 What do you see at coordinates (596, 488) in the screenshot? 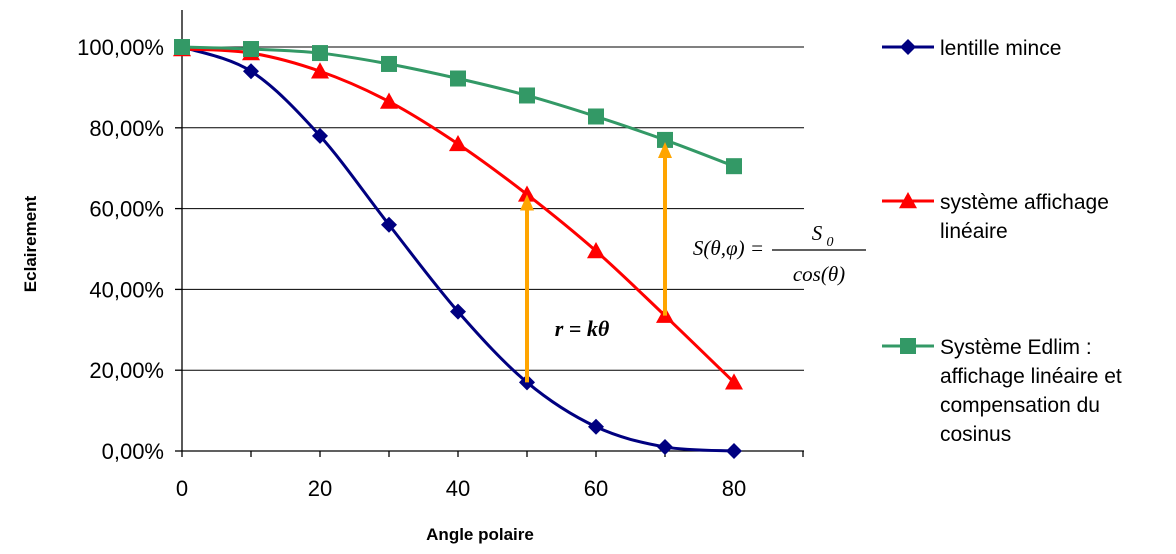
I see `x-tick-label: 60` at bounding box center [596, 488].